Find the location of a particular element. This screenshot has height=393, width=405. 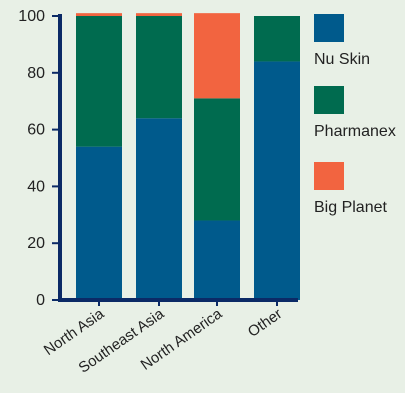

bar-southeast-asia-pharmanex is located at coordinates (159, 67).